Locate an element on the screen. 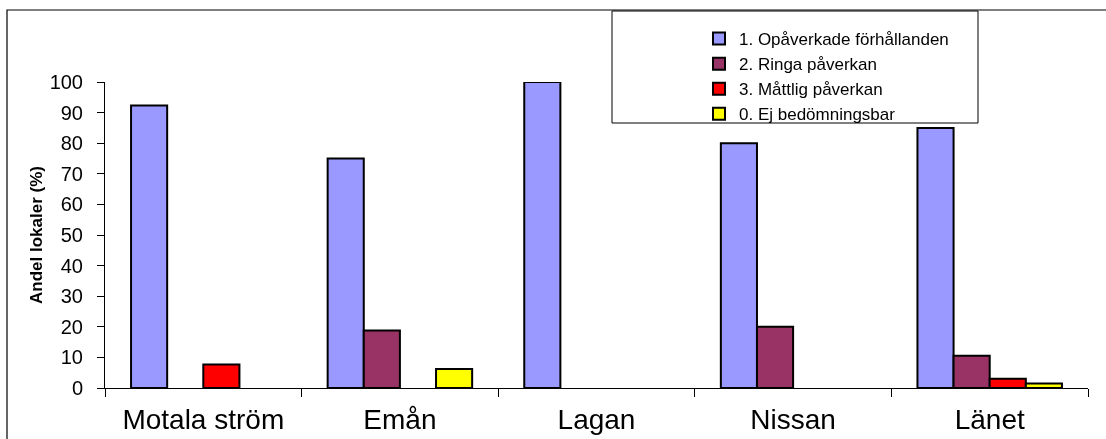  y-tick-label: 90 is located at coordinates (71, 112).